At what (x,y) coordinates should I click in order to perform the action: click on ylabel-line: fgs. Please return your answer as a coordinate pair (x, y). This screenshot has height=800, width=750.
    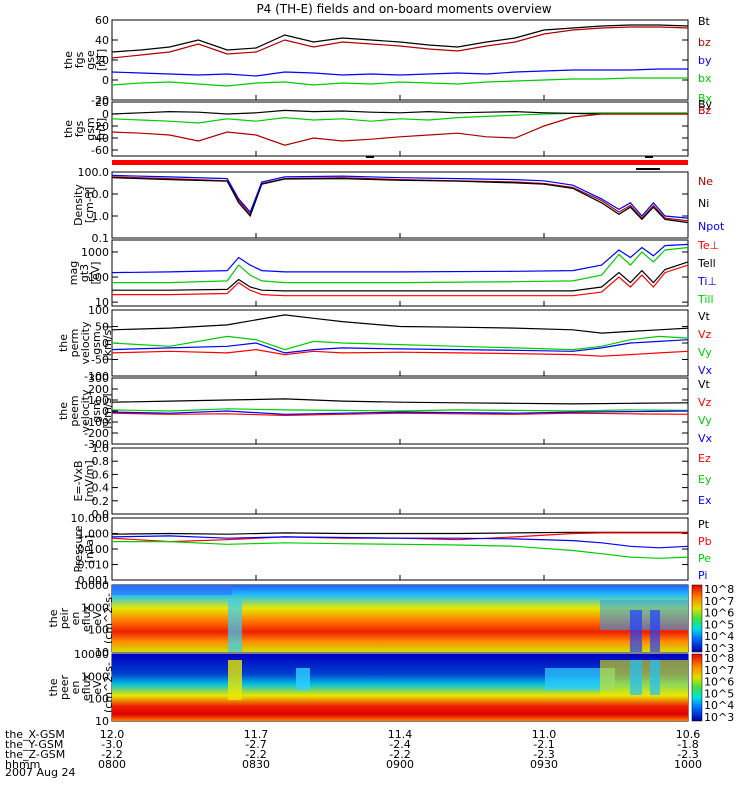
    Looking at the image, I should click on (79, 128).